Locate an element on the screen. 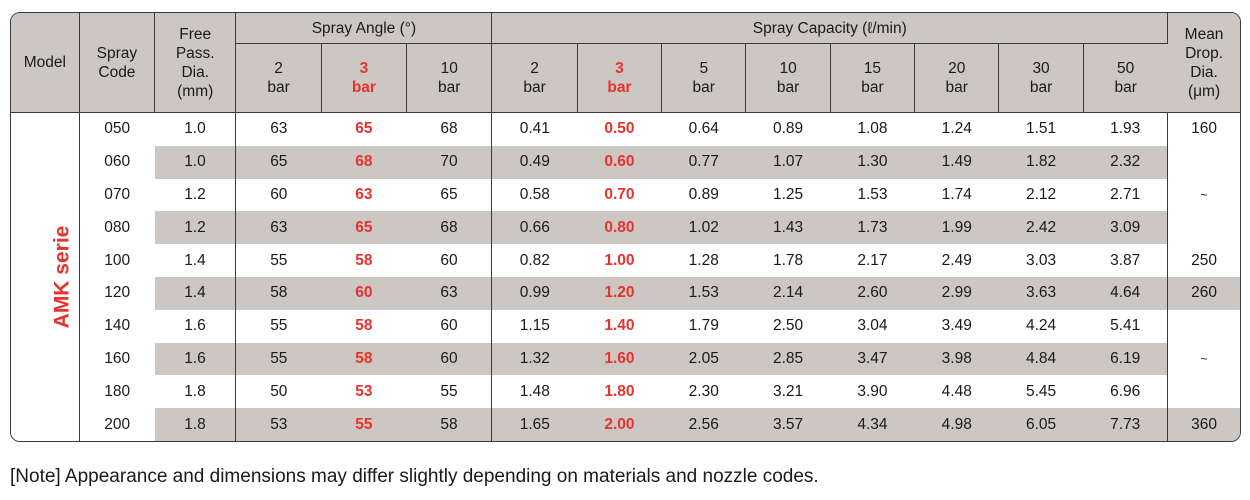 The width and height of the screenshot is (1250, 500). angle-cell: 68 is located at coordinates (364, 162).